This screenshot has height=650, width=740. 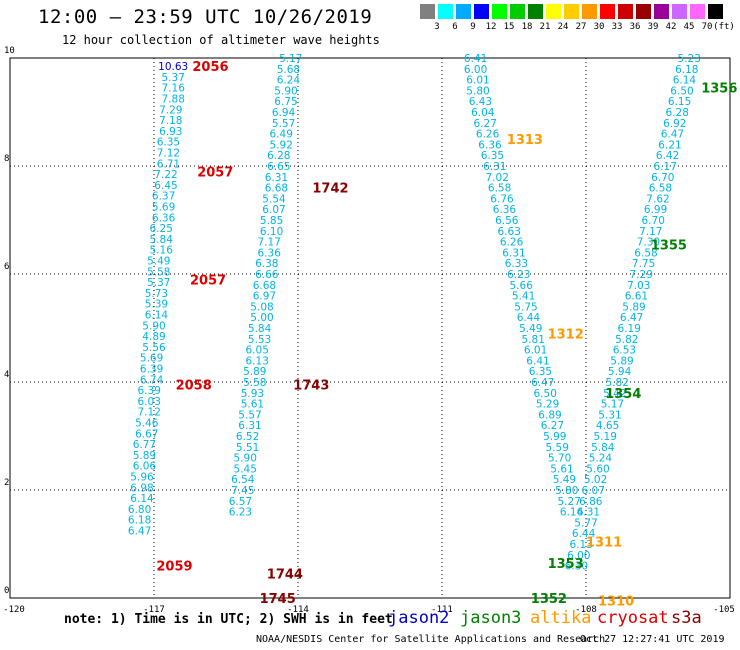 What do you see at coordinates (144, 445) in the screenshot?
I see `wave-height-value: 6.77` at bounding box center [144, 445].